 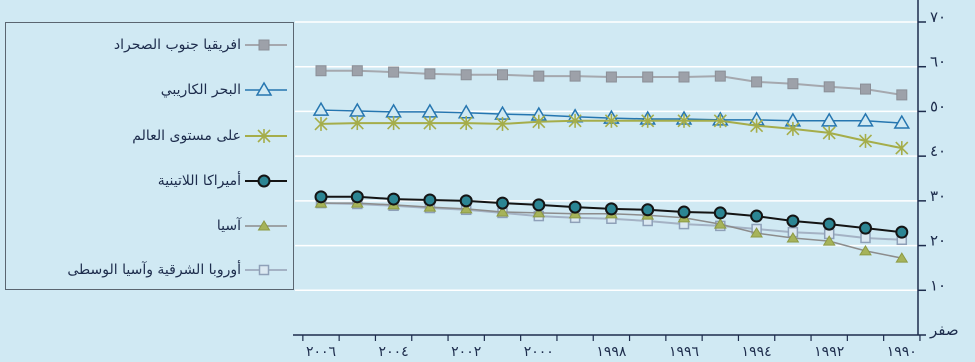 I want to click on y-tick-label: ٥٠, so click(x=938, y=106).